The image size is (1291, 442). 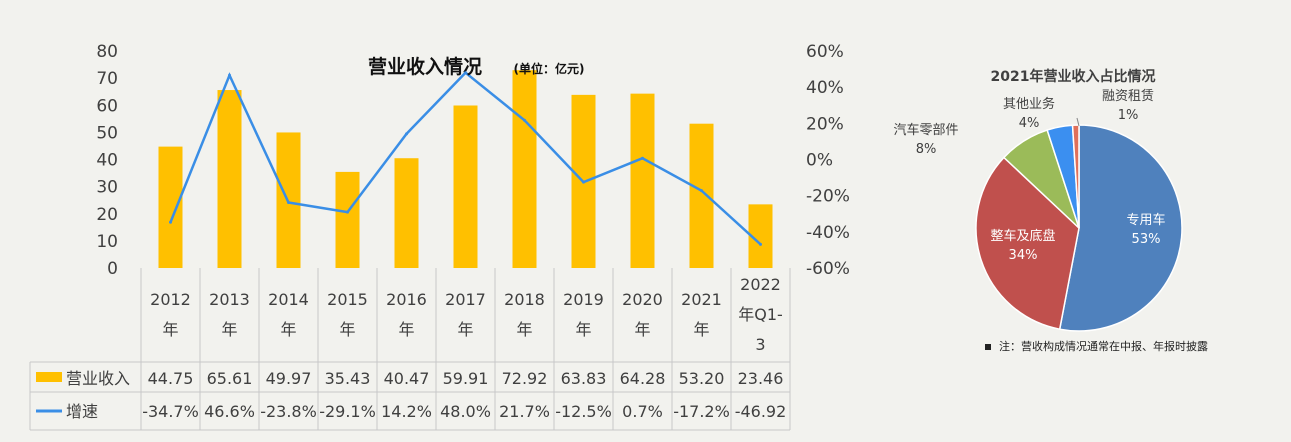 I want to click on left-tick-label: 40, so click(x=107, y=161).